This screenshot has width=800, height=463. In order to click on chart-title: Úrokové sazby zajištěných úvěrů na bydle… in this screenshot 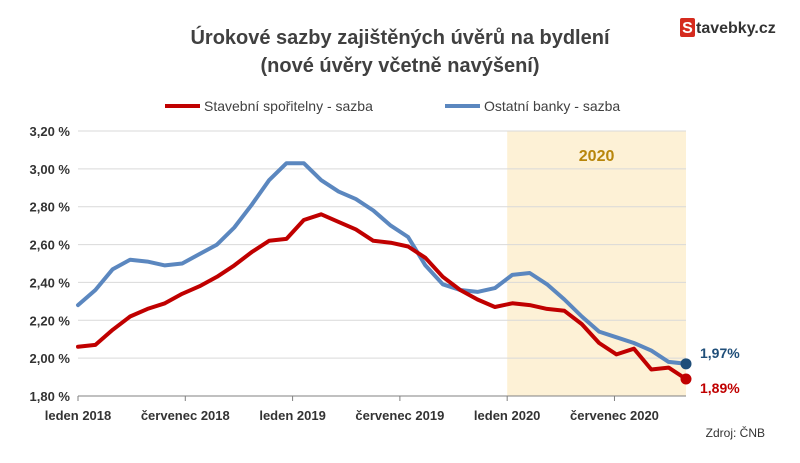, I will do `click(400, 37)`.